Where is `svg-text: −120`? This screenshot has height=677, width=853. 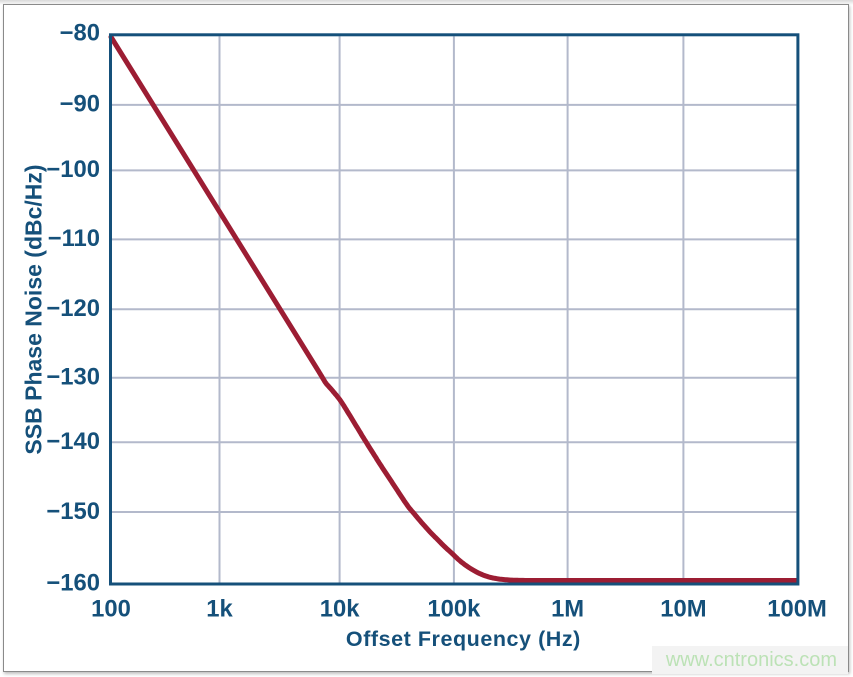 svg-text: −120 is located at coordinates (73, 308).